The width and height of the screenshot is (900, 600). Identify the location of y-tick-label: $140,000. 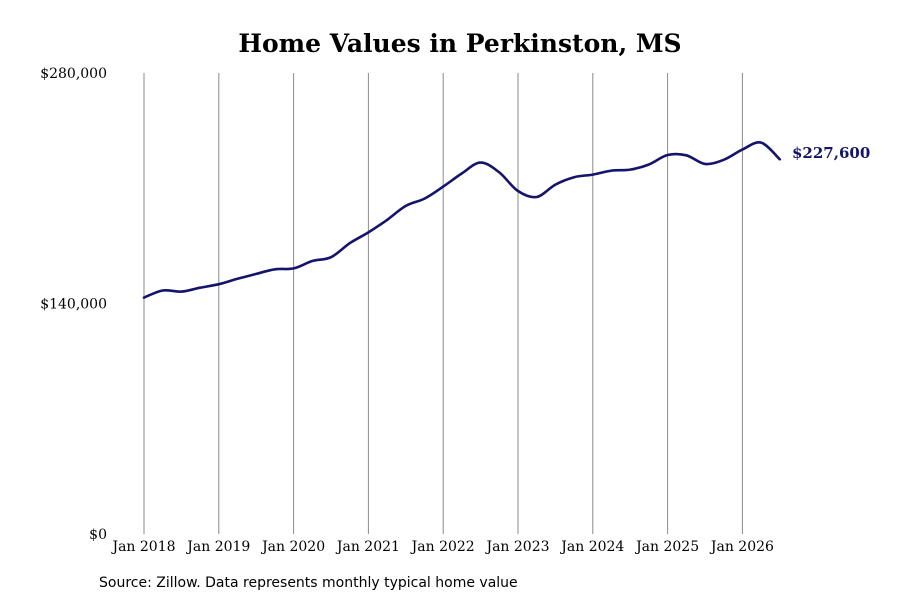
(73, 305).